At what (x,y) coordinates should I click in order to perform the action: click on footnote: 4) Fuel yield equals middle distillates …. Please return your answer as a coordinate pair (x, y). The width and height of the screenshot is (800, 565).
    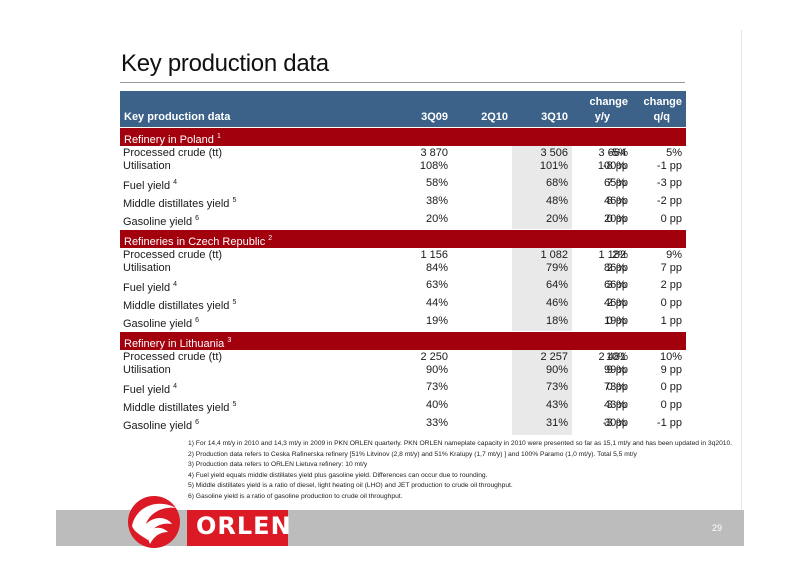
    Looking at the image, I should click on (338, 475).